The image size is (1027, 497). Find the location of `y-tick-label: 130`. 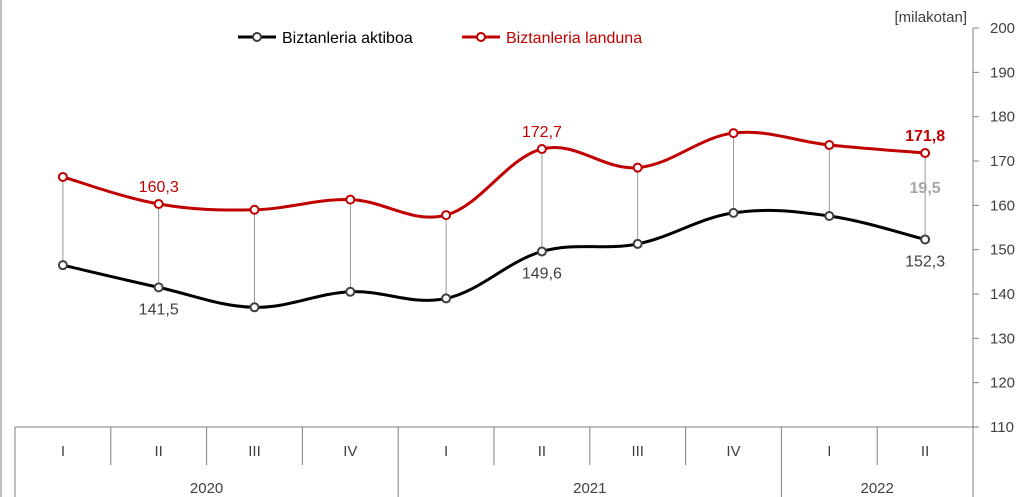

y-tick-label: 130 is located at coordinates (1002, 338).